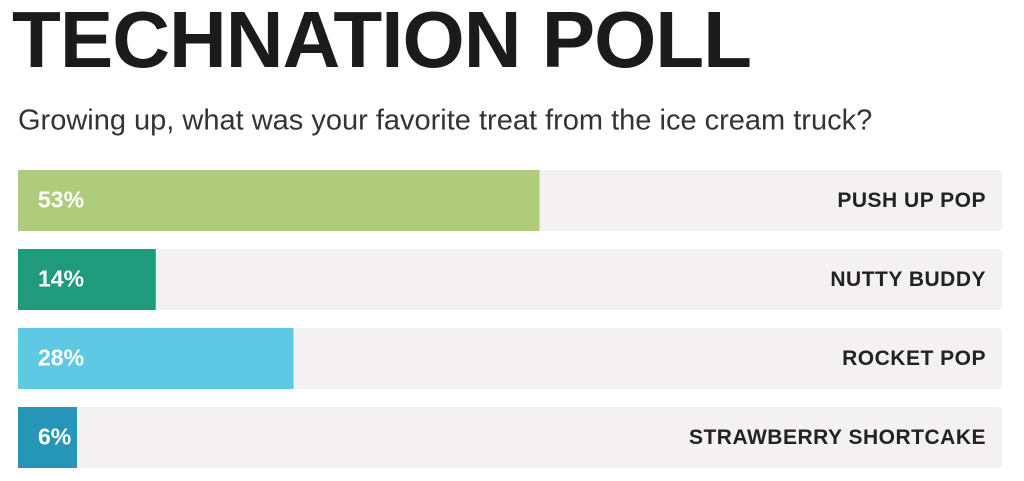 This screenshot has height=481, width=1024. What do you see at coordinates (914, 358) in the screenshot?
I see `category-label: ROCKET POP` at bounding box center [914, 358].